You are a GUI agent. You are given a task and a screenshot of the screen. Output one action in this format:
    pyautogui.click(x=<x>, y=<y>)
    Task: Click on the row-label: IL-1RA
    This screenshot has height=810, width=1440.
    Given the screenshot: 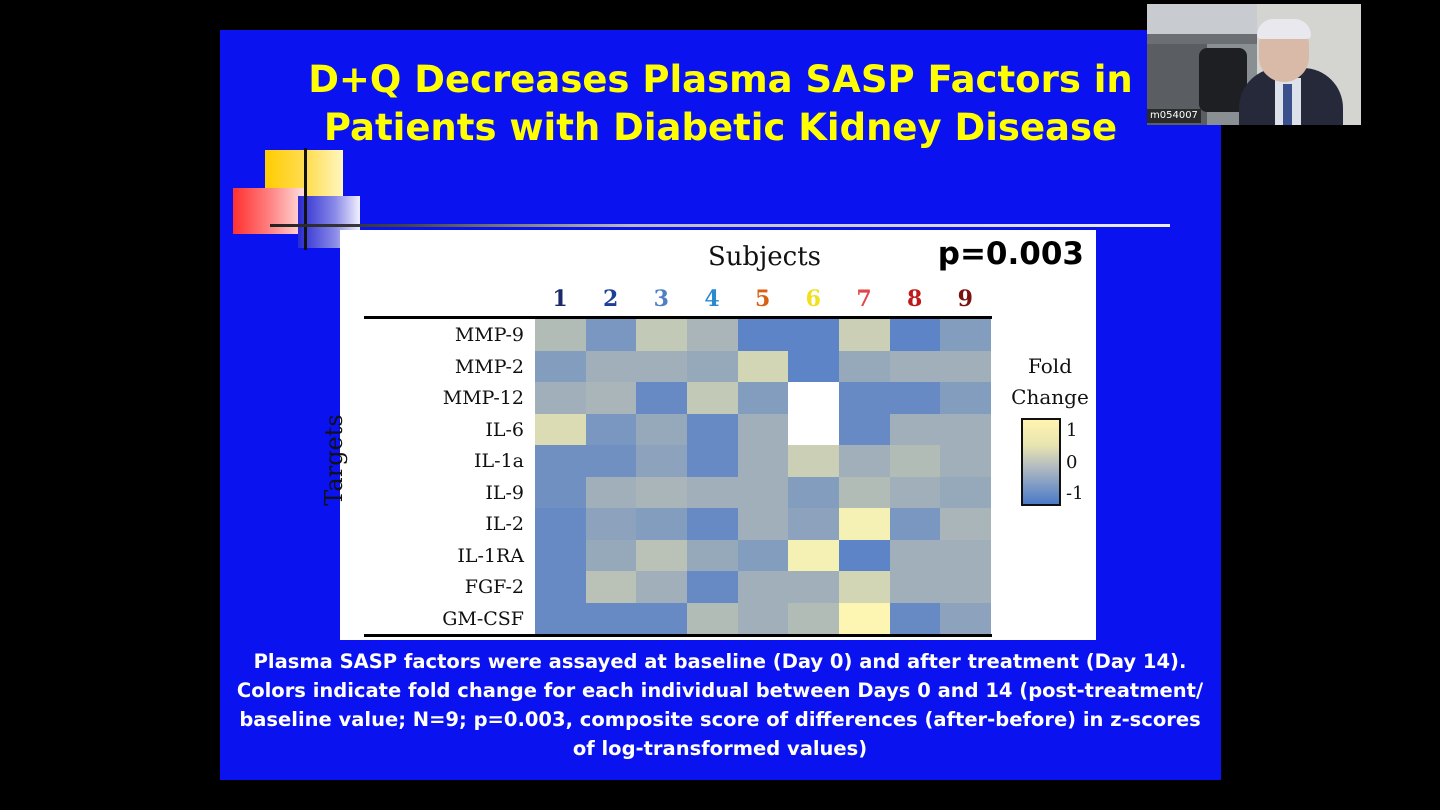 What is the action you would take?
    pyautogui.click(x=490, y=555)
    